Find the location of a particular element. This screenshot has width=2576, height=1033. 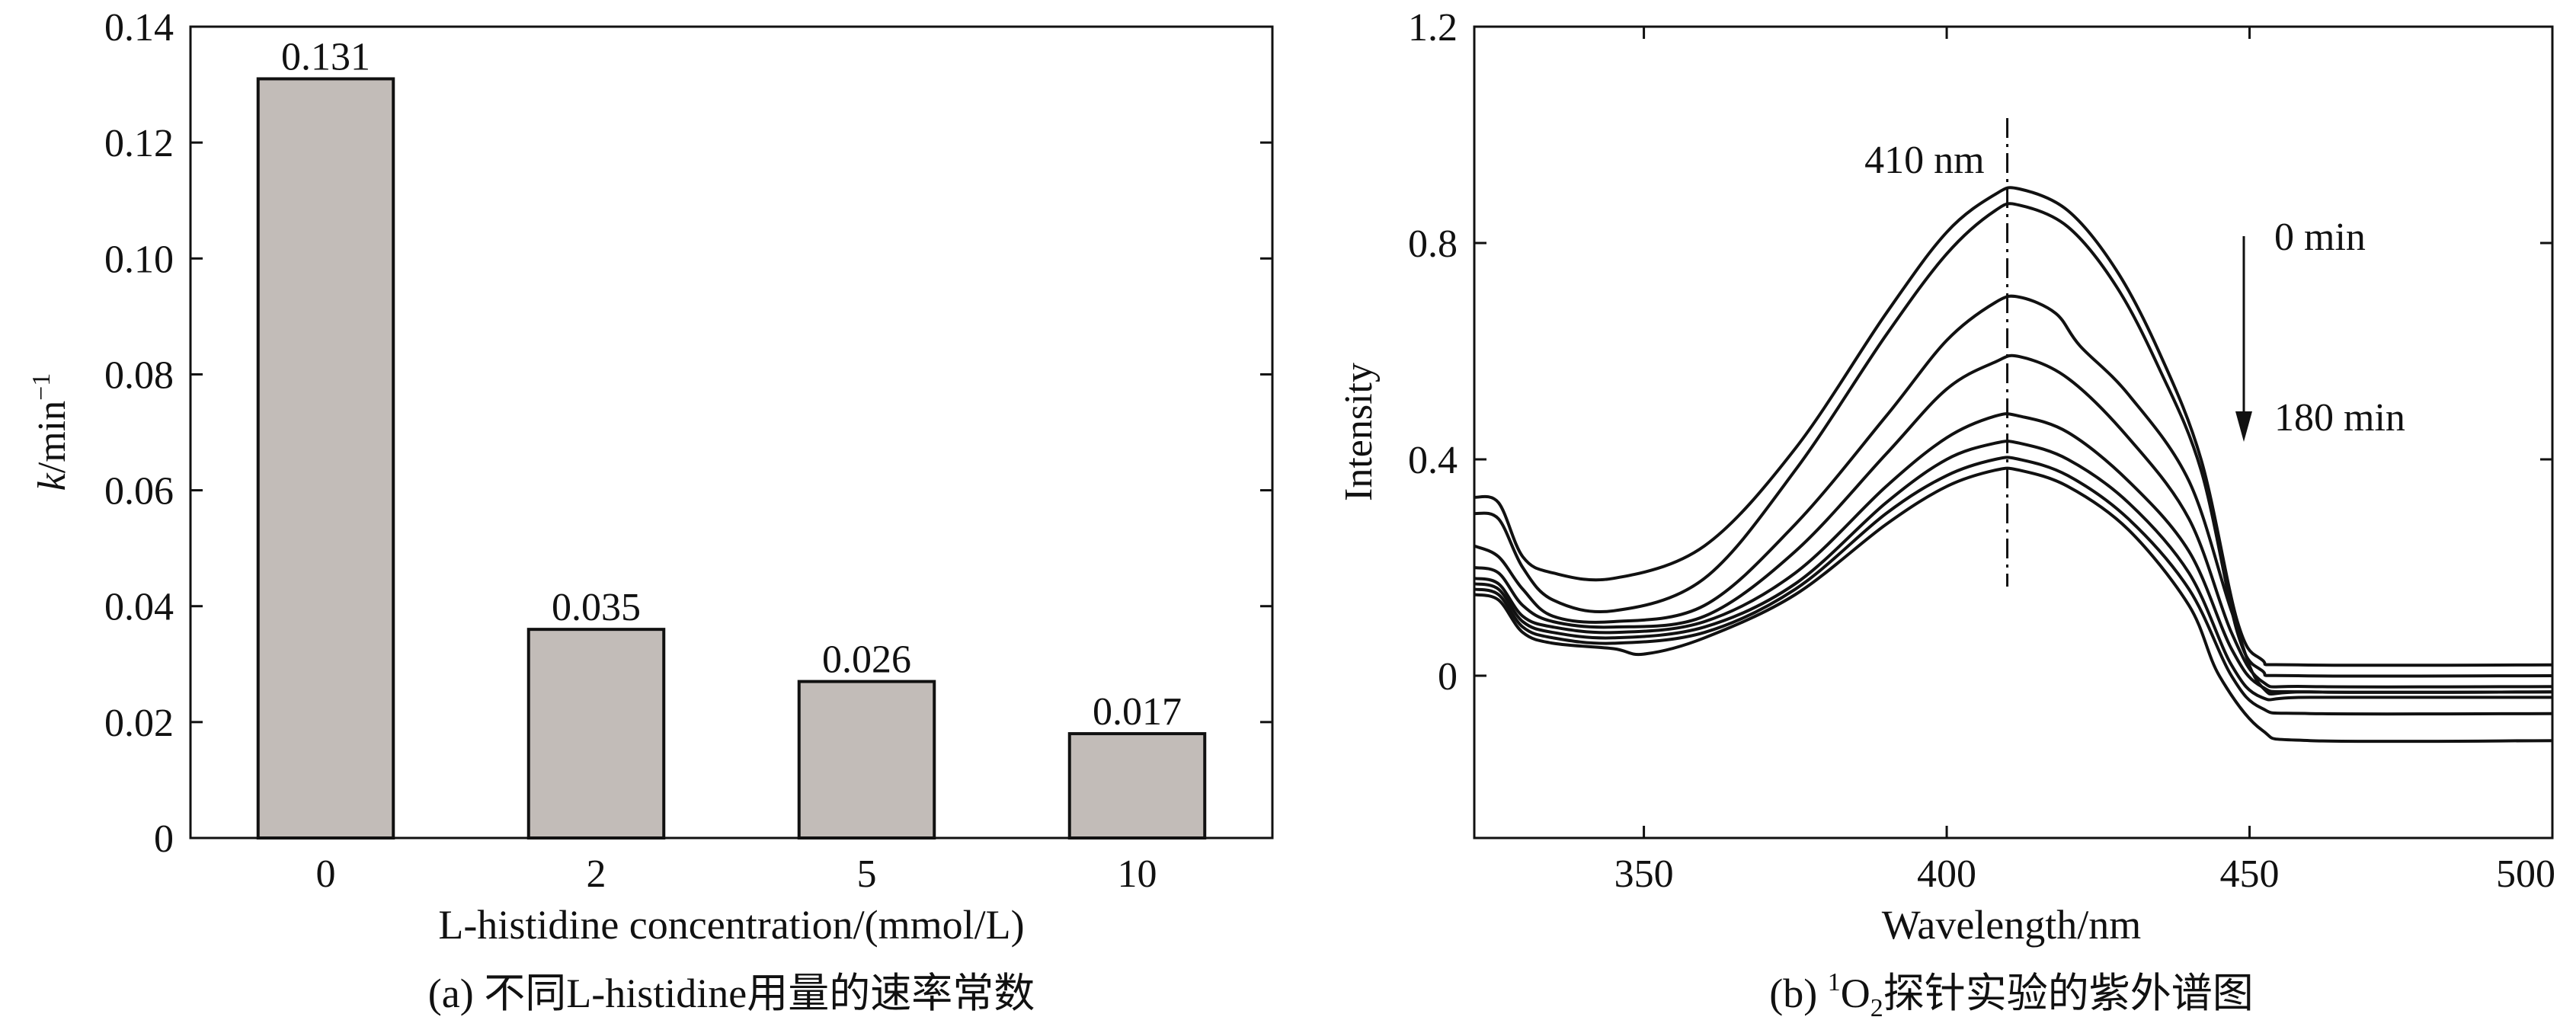

a-ytick-label: 0 is located at coordinates (164, 839).